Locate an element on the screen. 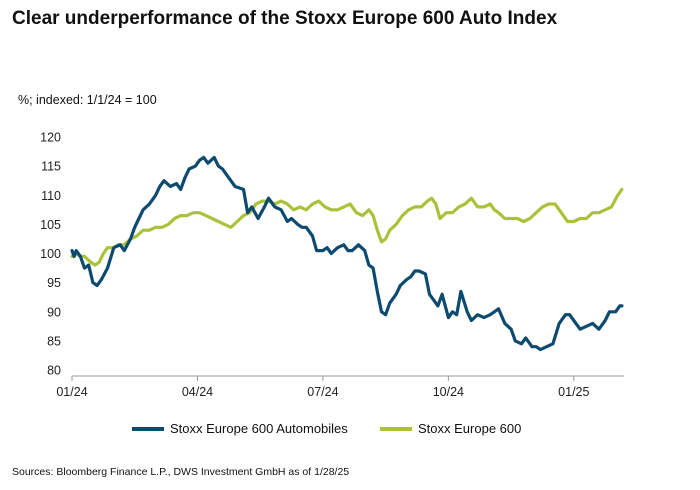  y-tick-label: 85 is located at coordinates (54, 341).